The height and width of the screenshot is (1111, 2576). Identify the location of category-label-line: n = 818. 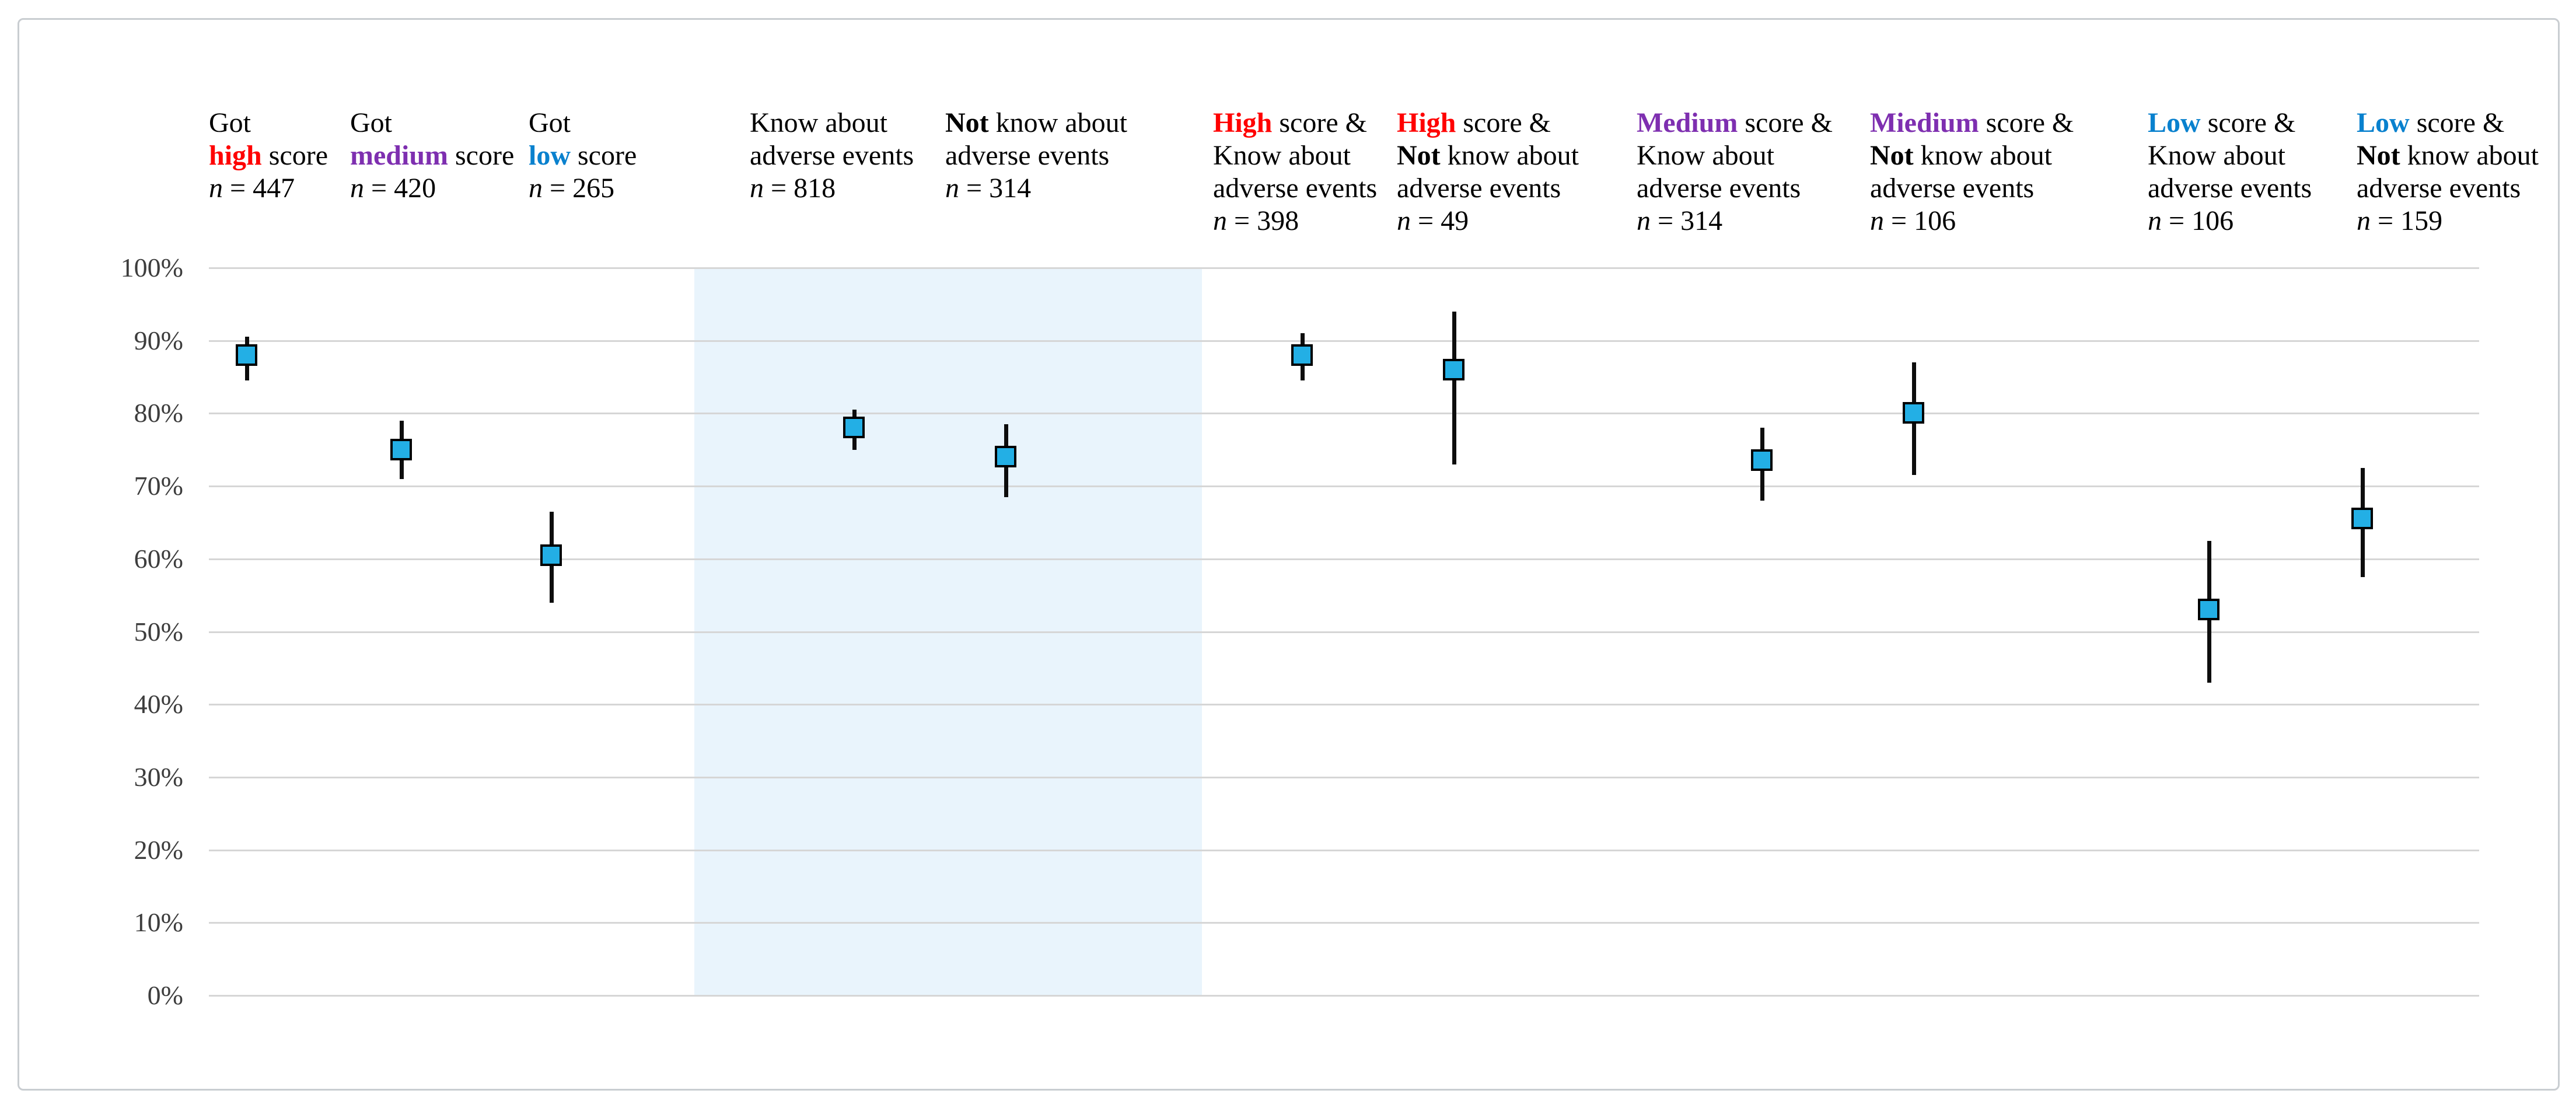
(832, 189).